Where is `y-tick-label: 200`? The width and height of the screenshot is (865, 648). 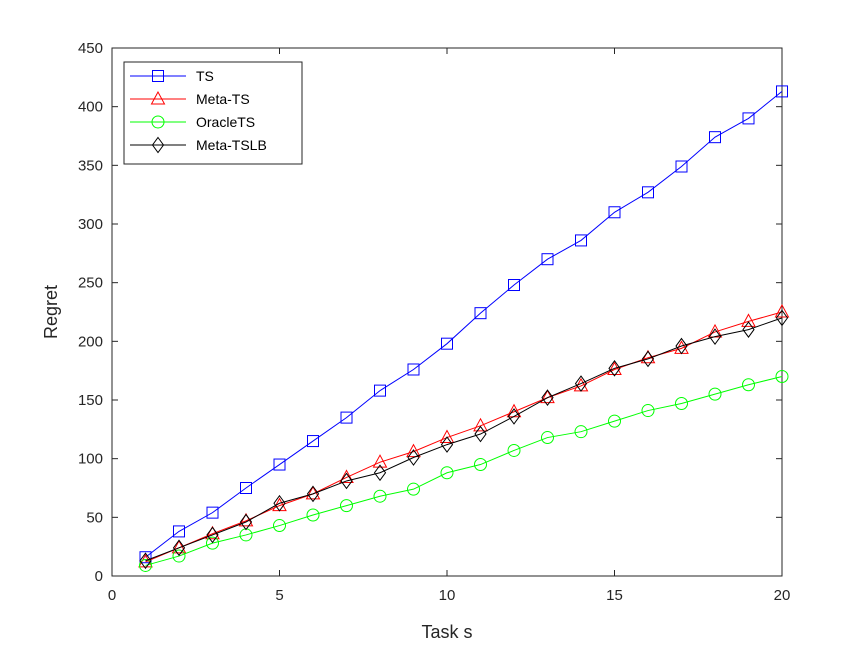
y-tick-label: 200 is located at coordinates (90, 341).